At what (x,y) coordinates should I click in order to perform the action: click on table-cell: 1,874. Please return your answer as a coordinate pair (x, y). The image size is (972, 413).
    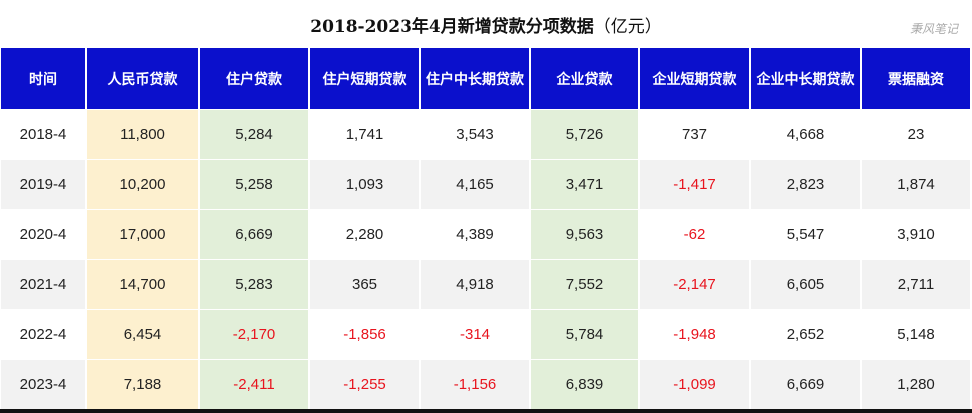
    Looking at the image, I should click on (916, 184).